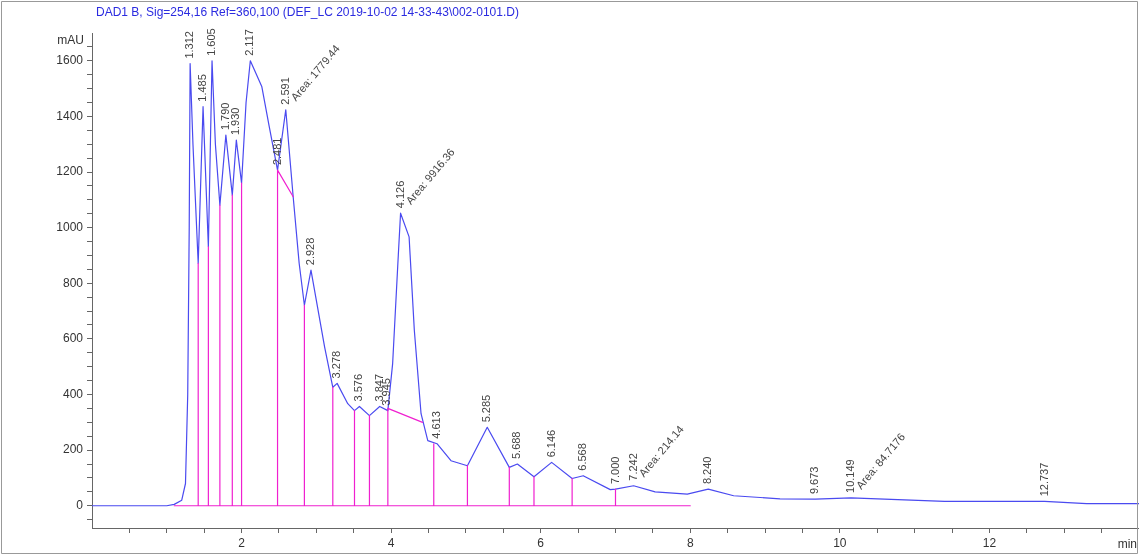  I want to click on annotation: 1.930, so click(235, 121).